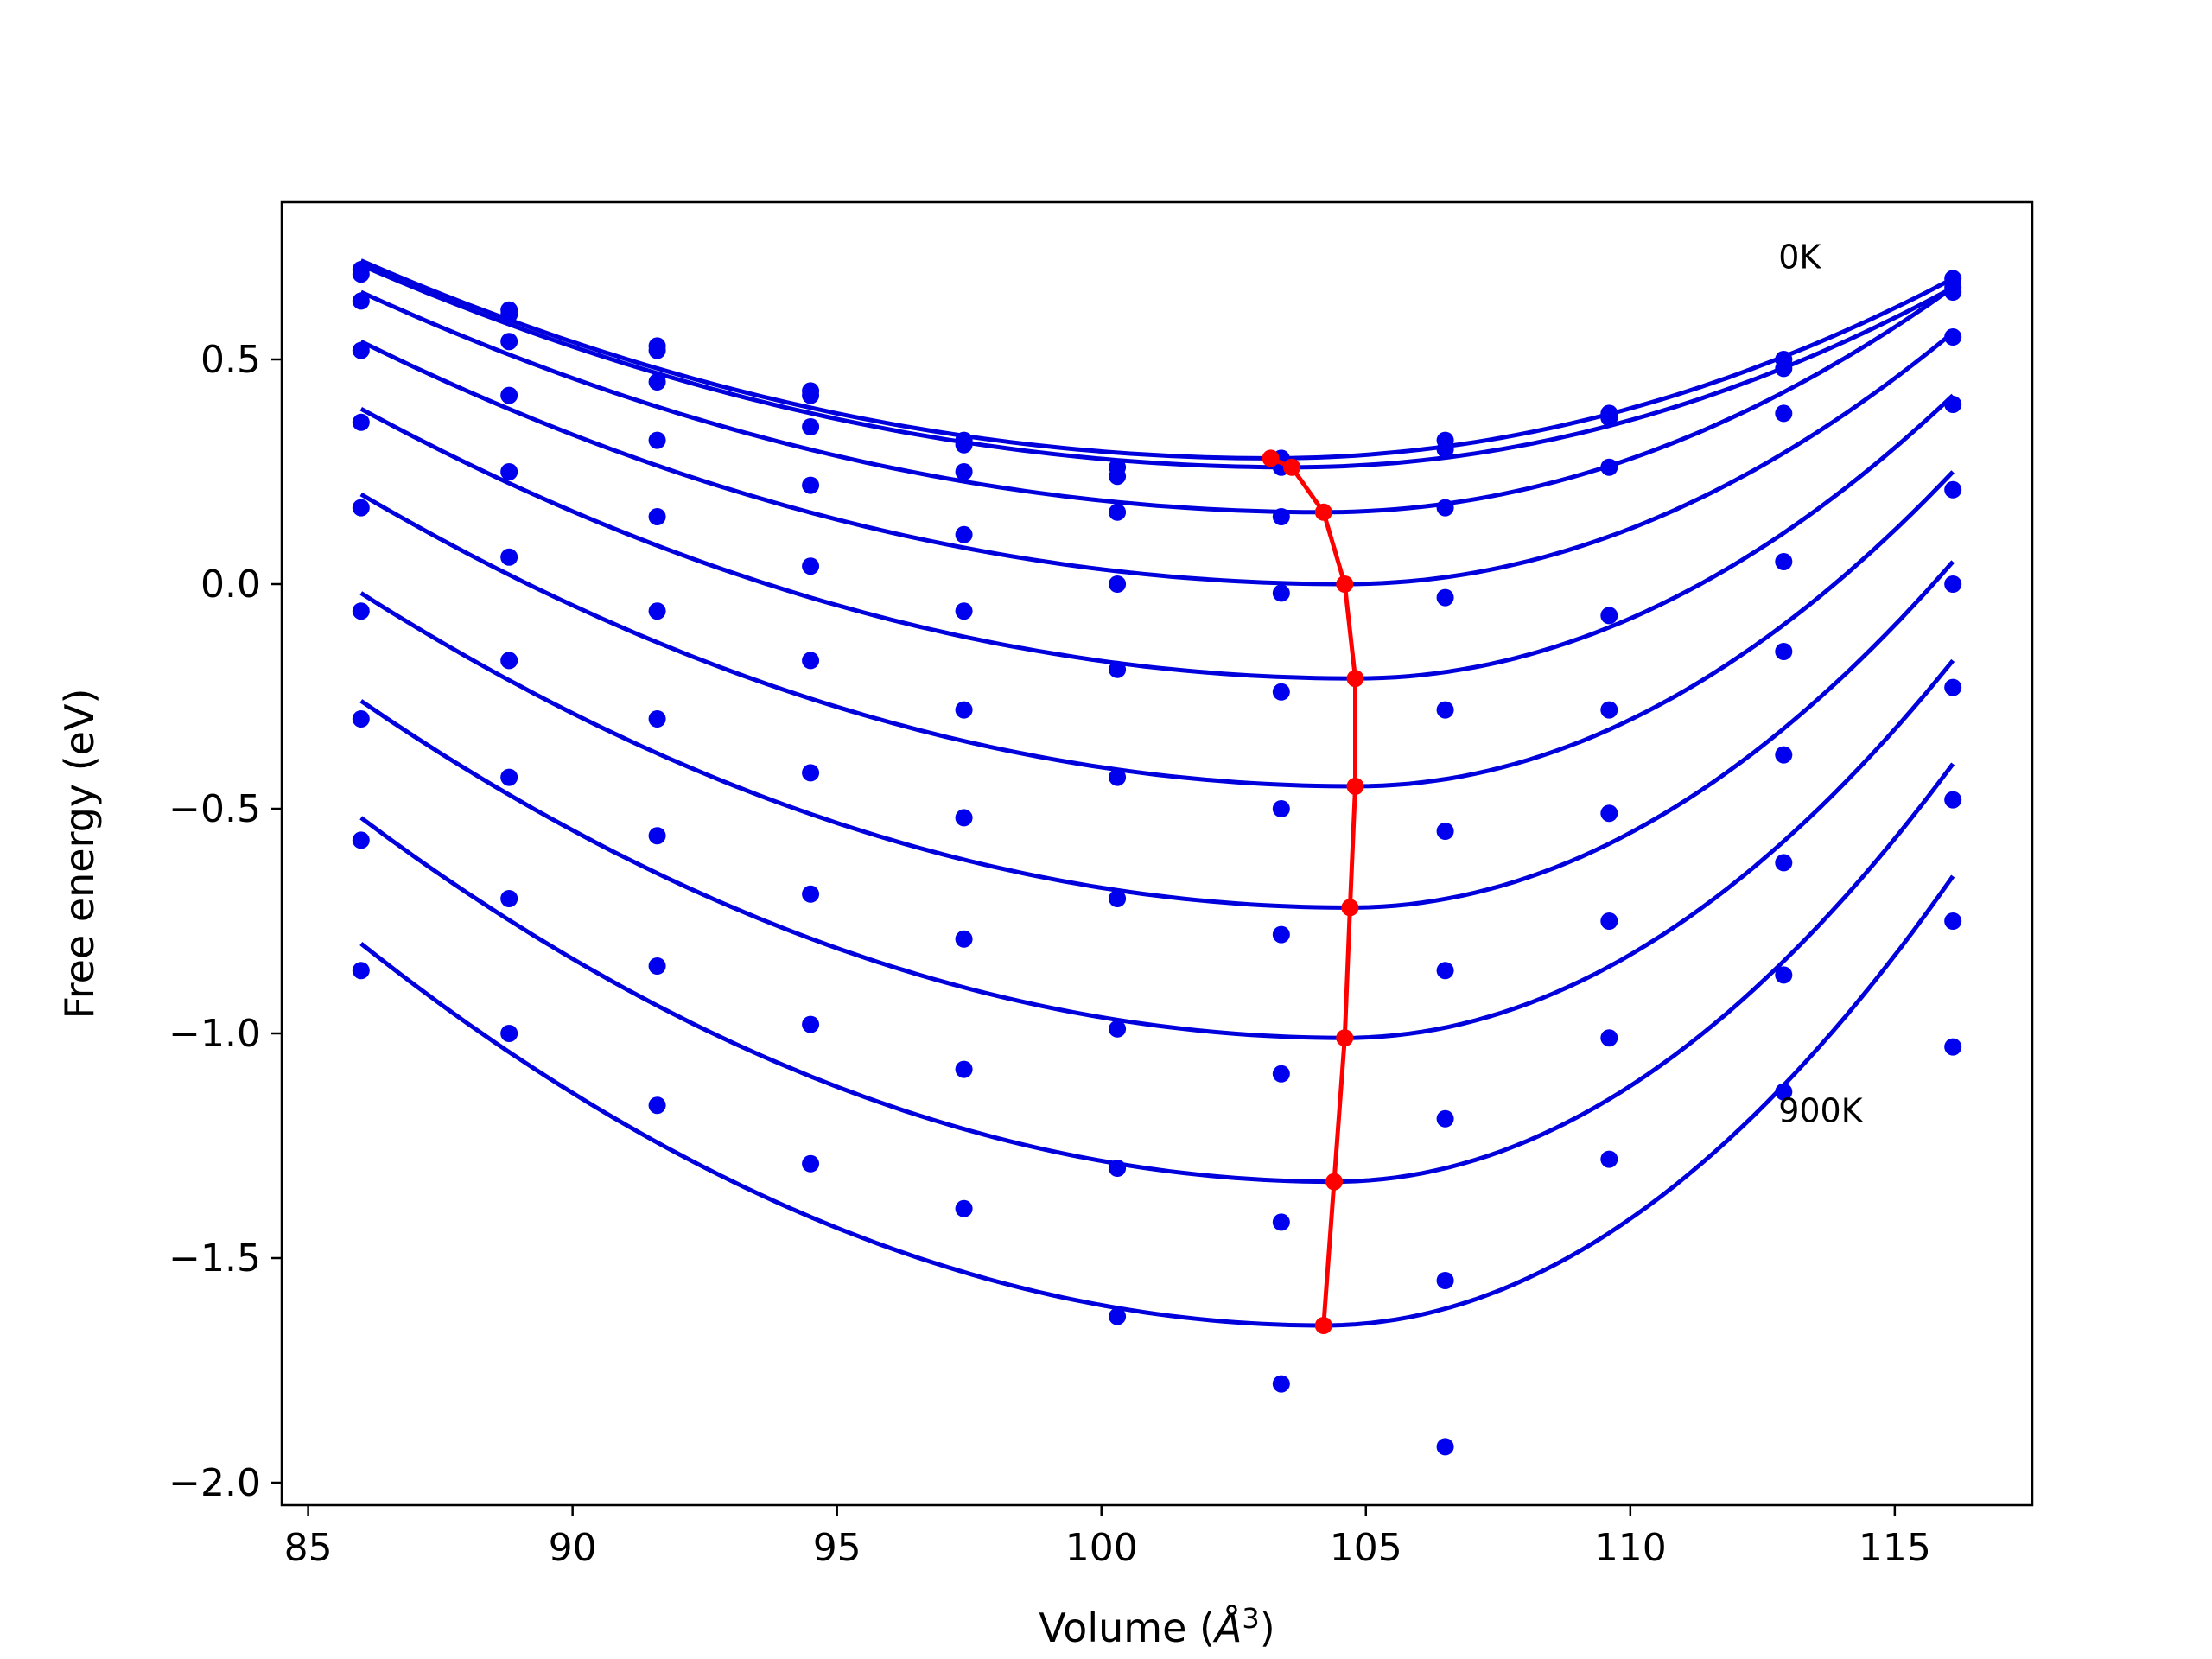  Describe the element at coordinates (1800, 257) in the screenshot. I see `annotation-label: 0K` at that location.